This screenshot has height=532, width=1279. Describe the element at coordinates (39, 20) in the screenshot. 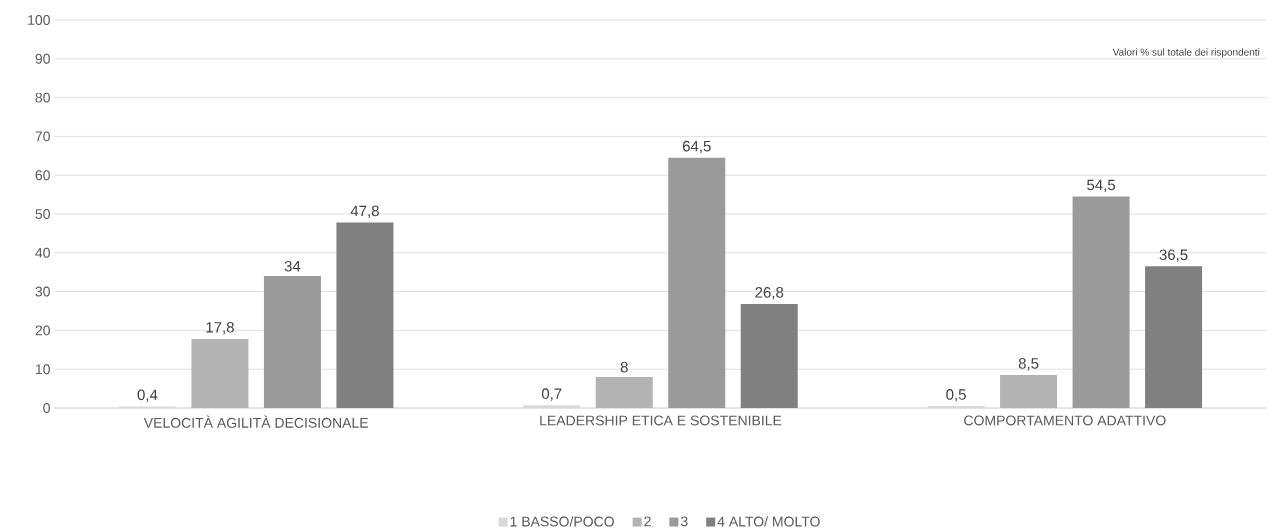

I see `y-tick-label: 100` at that location.